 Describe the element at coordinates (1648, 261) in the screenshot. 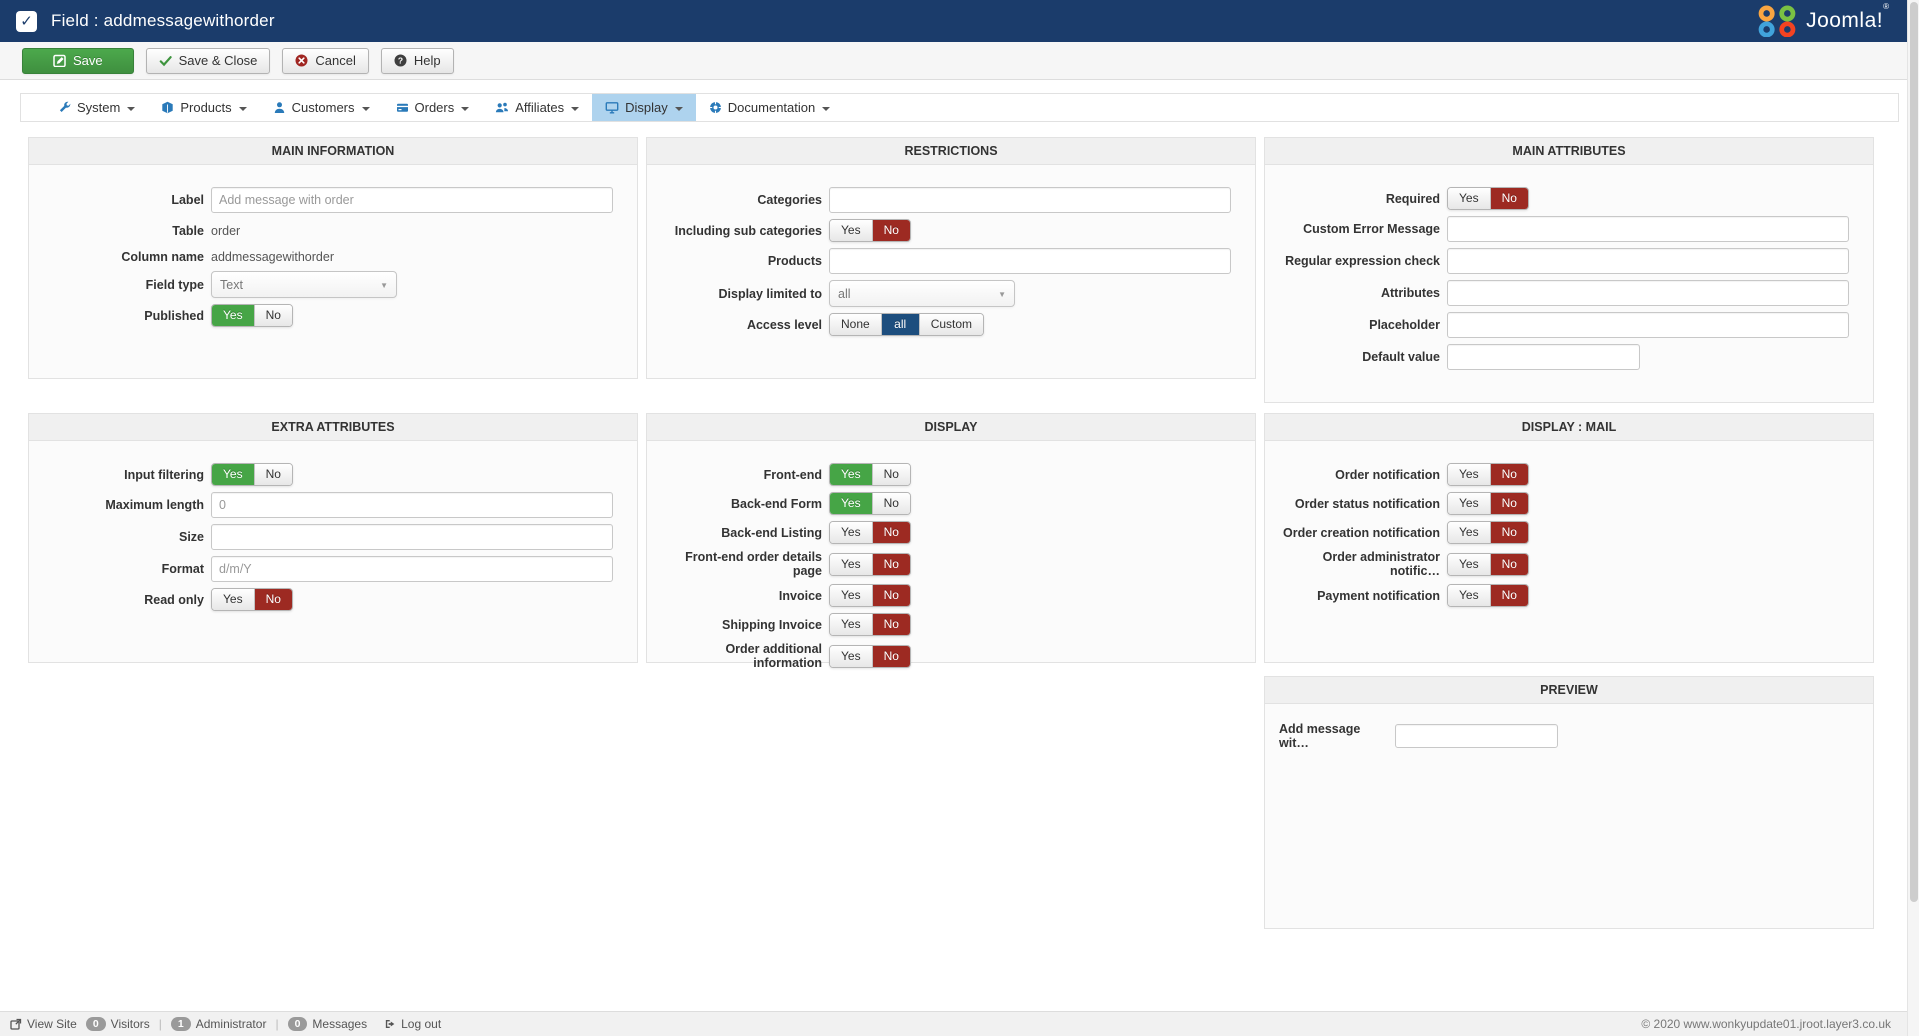

I see `regex-input` at that location.